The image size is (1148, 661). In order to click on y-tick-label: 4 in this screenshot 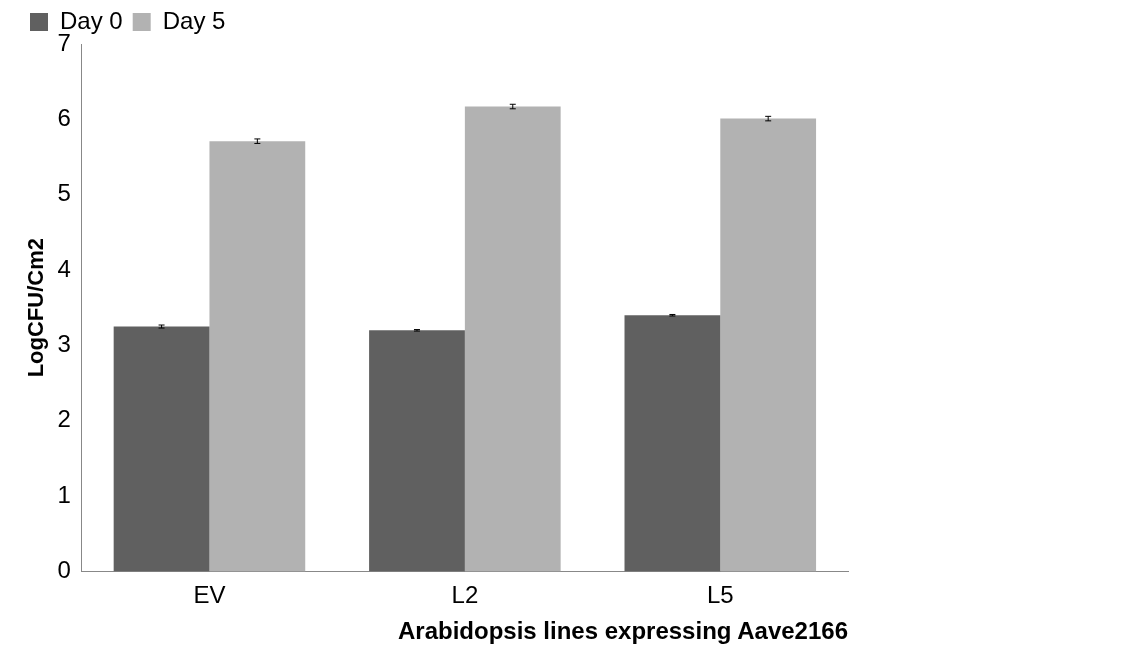, I will do `click(64, 268)`.